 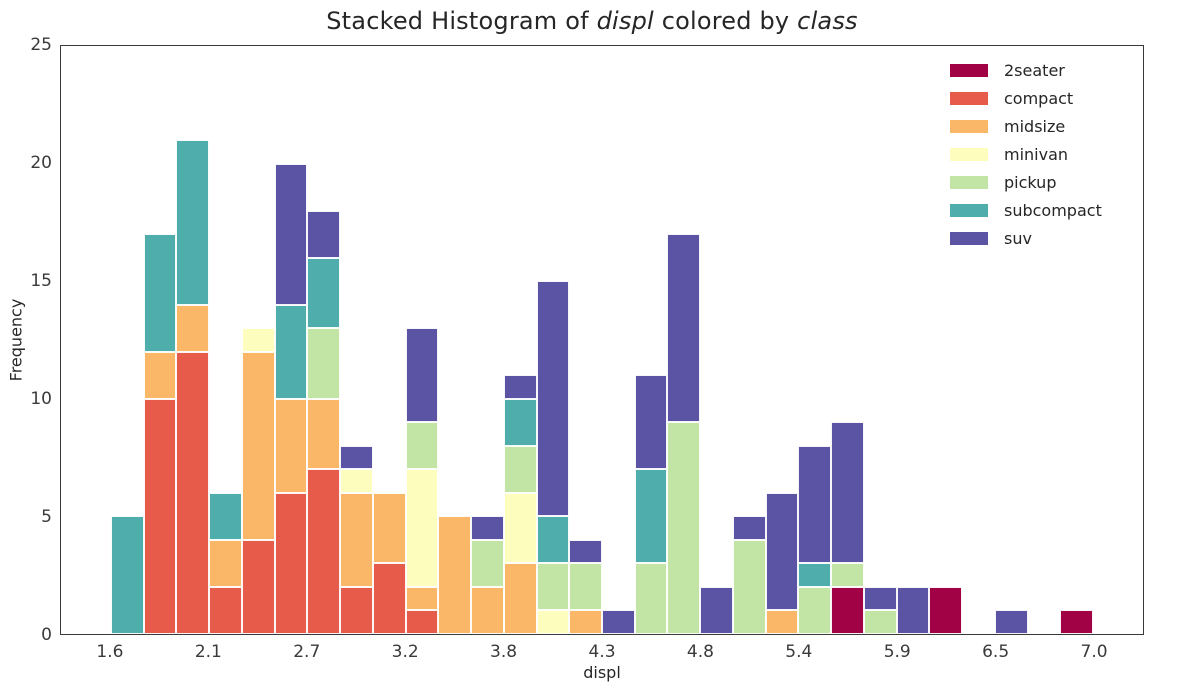 I want to click on bar-segment-pickup-bin20, so click(x=749, y=586).